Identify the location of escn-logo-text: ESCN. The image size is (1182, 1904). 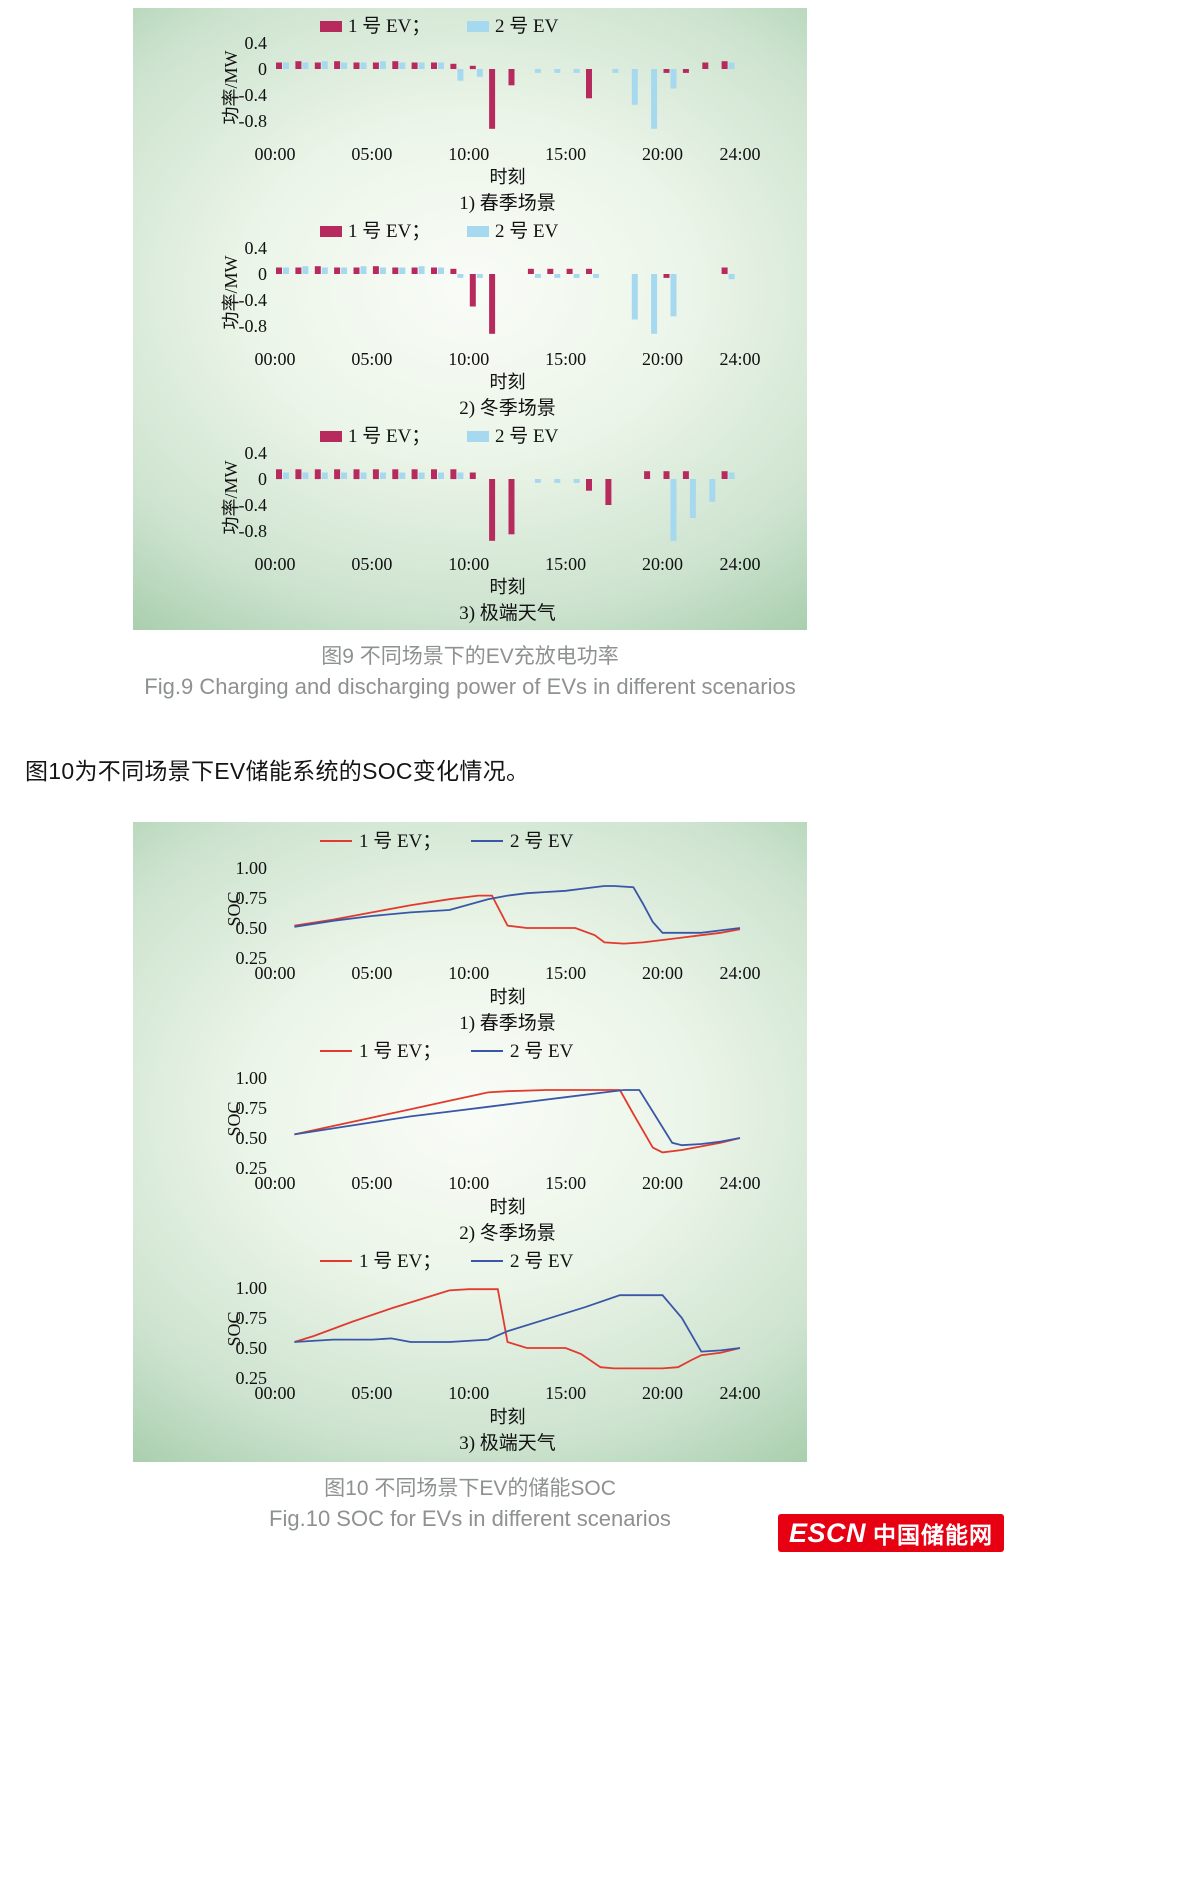
(828, 1532).